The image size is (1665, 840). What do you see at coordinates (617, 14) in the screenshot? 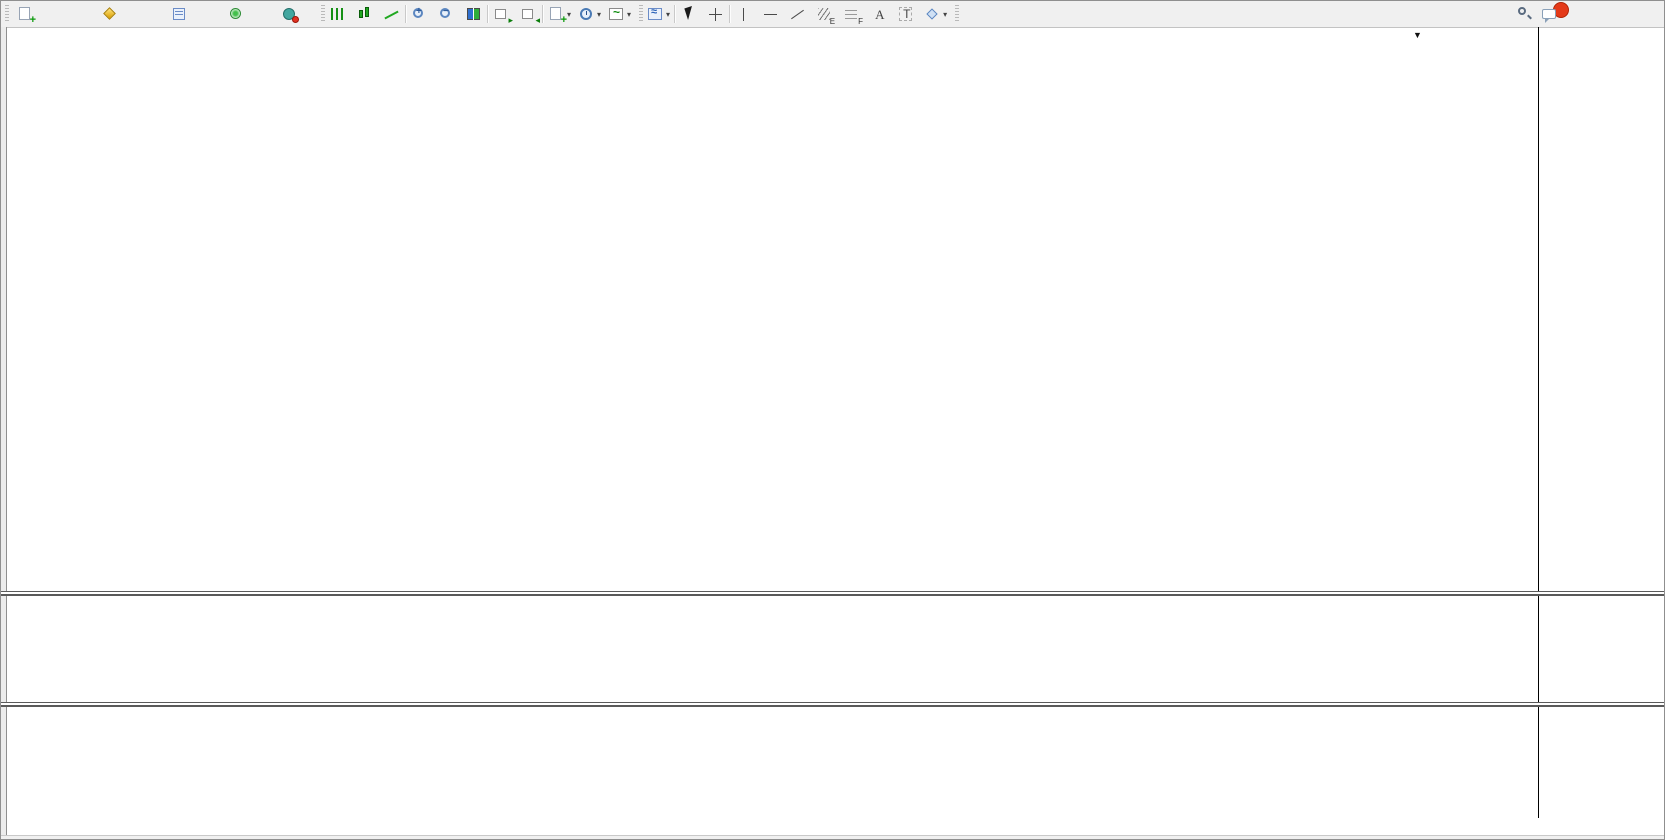
I see `indicators-icon` at bounding box center [617, 14].